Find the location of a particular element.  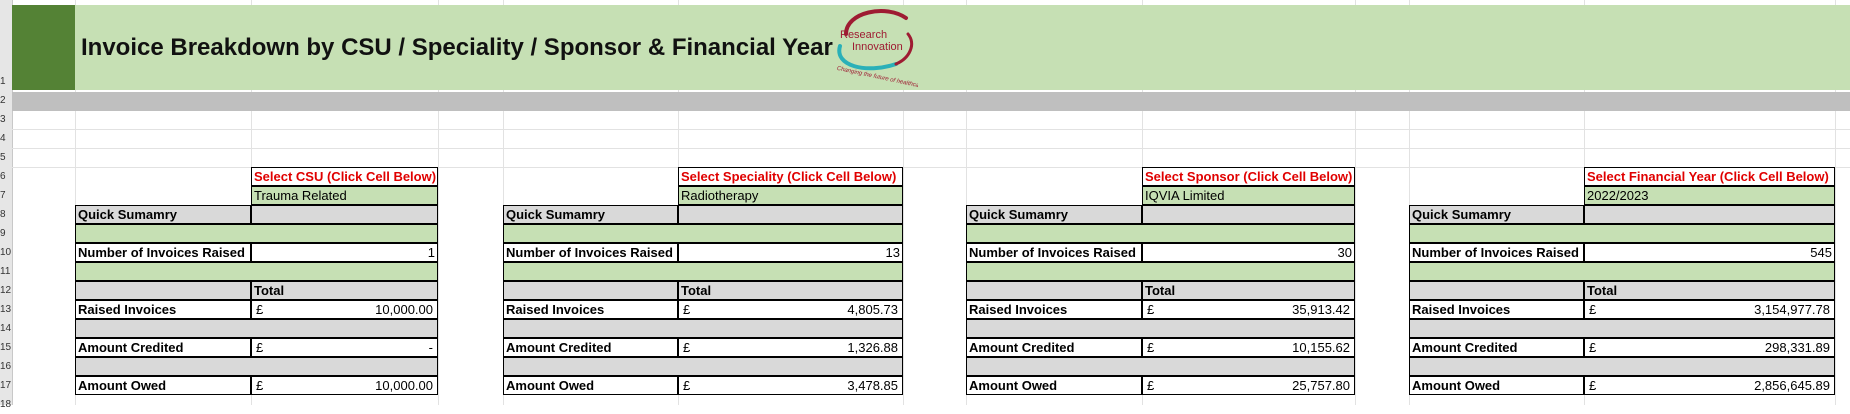

amount: 3,478.85 is located at coordinates (872, 385).